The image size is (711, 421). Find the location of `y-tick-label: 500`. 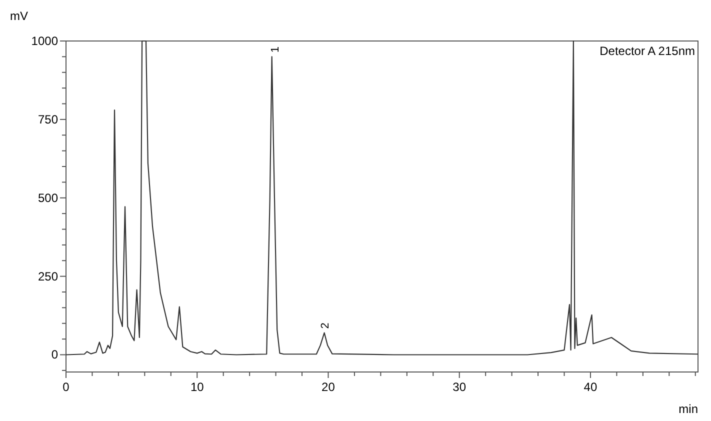

y-tick-label: 500 is located at coordinates (48, 197).